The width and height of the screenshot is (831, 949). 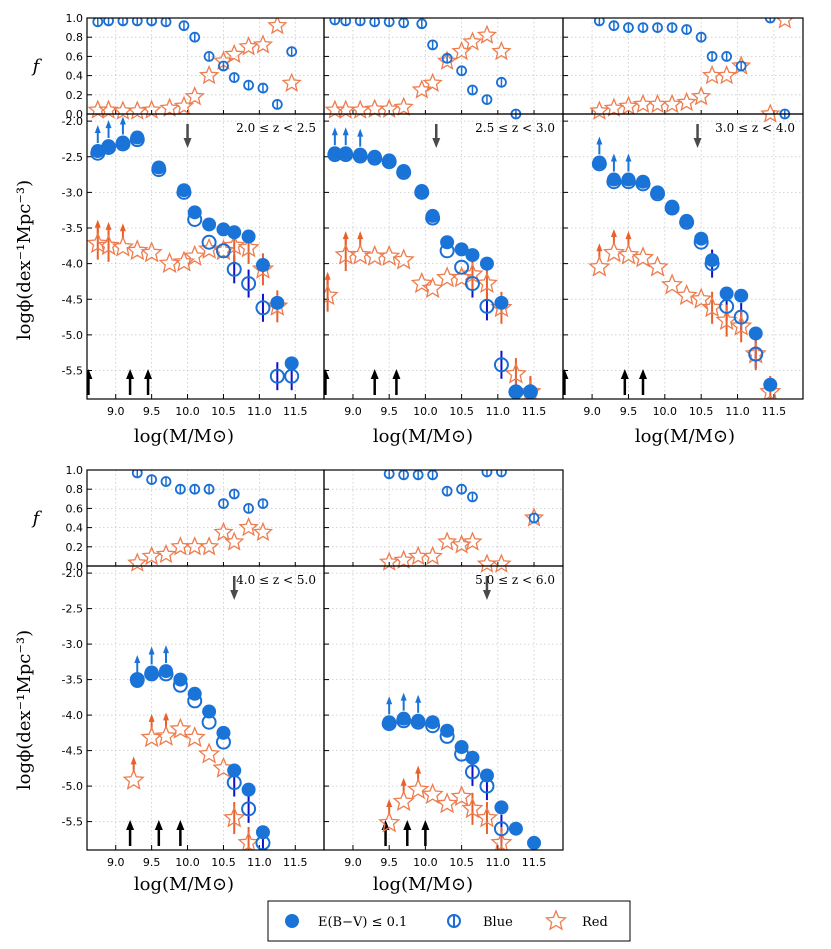 What do you see at coordinates (72, 299) in the screenshot?
I see `y-tick-label: -4.5` at bounding box center [72, 299].